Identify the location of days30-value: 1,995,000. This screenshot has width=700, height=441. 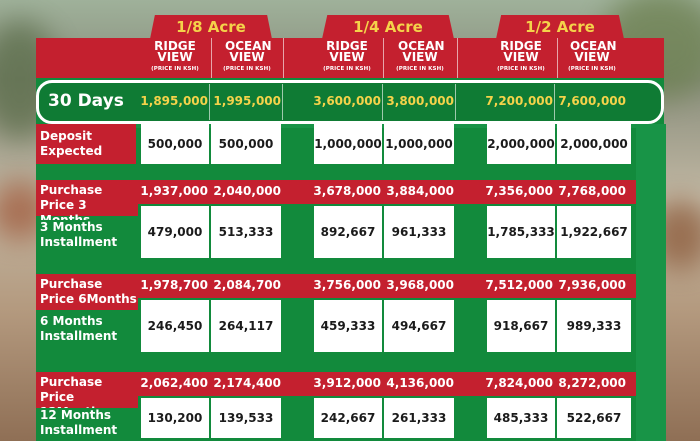
(247, 101).